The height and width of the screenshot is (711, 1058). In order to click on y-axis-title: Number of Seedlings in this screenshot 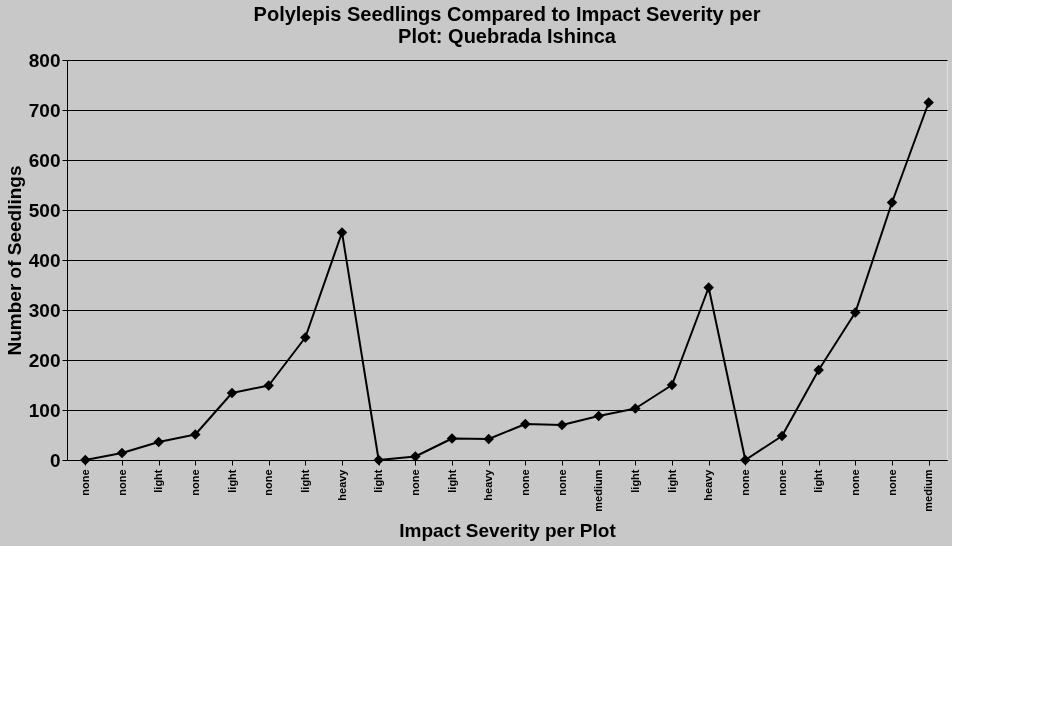, I will do `click(14, 260)`.